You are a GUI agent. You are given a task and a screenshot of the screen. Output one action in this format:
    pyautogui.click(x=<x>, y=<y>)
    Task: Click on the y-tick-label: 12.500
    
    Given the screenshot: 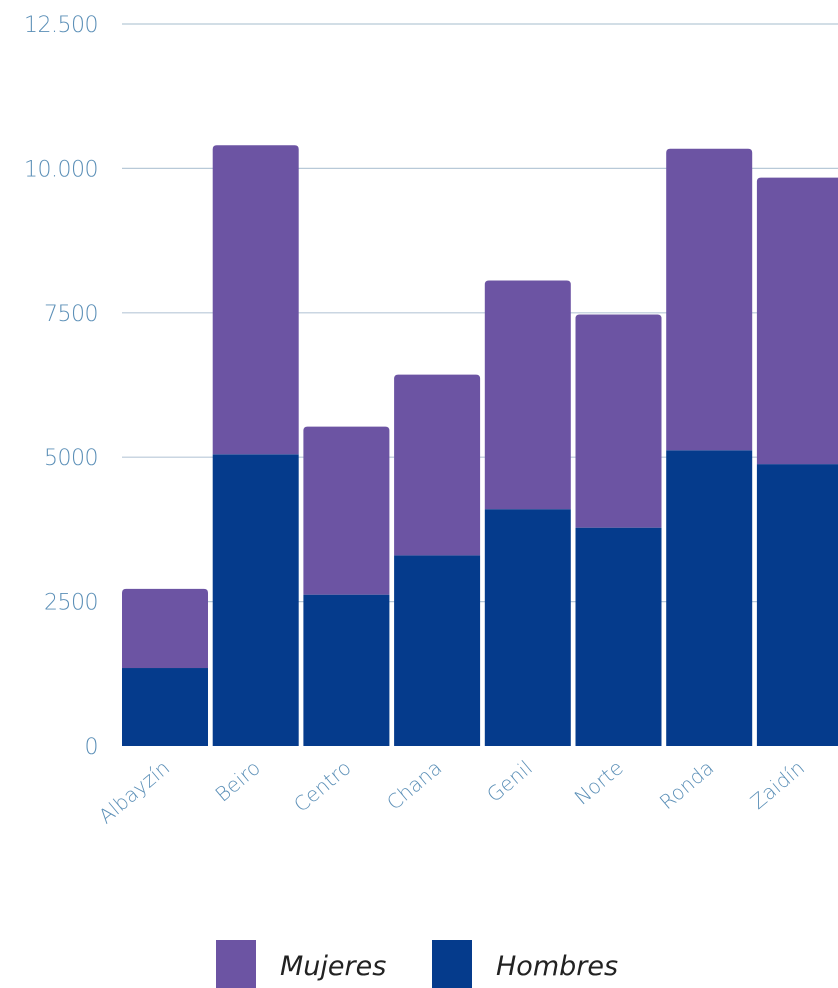 What is the action you would take?
    pyautogui.click(x=61, y=25)
    